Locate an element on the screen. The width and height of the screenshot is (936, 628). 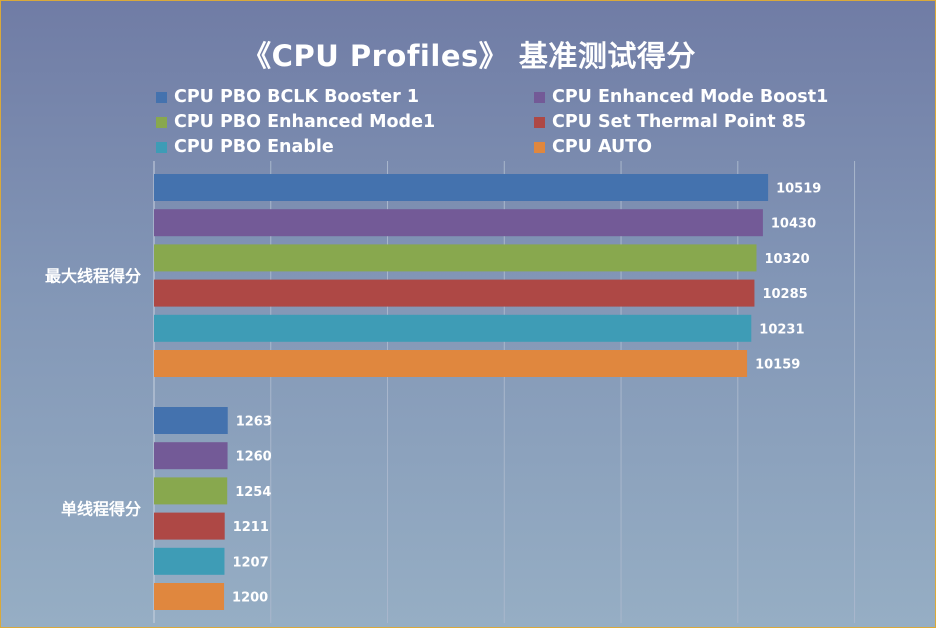
bar-value-label: 10285 is located at coordinates (784, 294).